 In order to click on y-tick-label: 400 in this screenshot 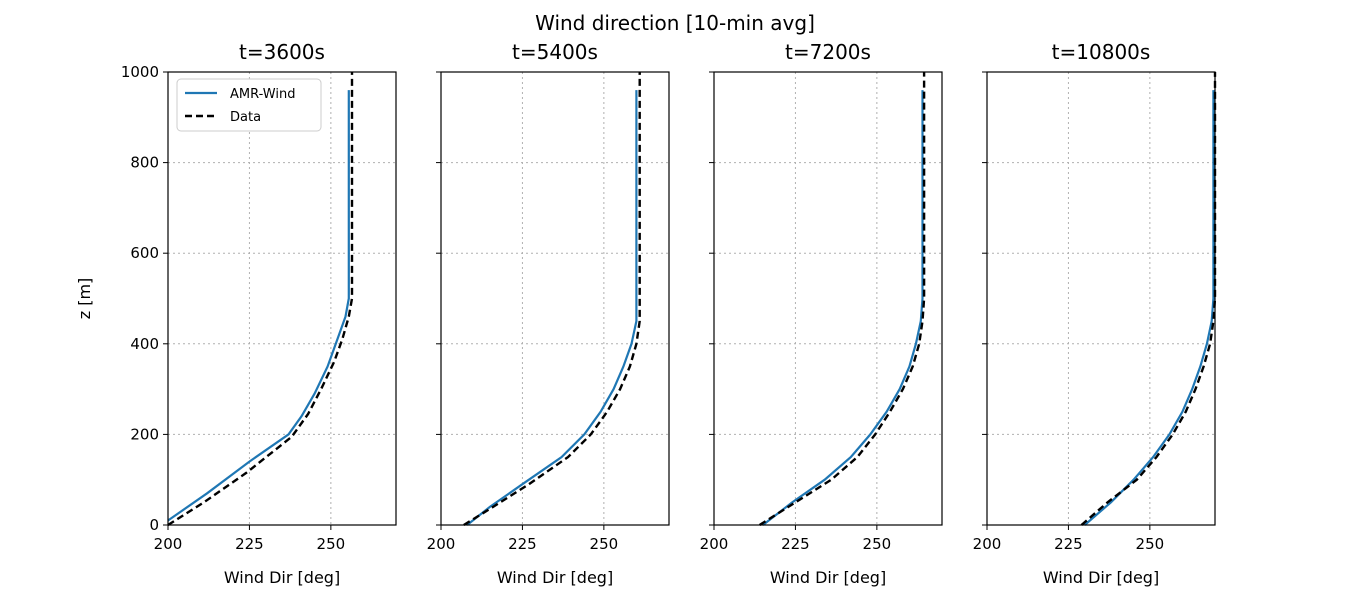, I will do `click(144, 344)`.